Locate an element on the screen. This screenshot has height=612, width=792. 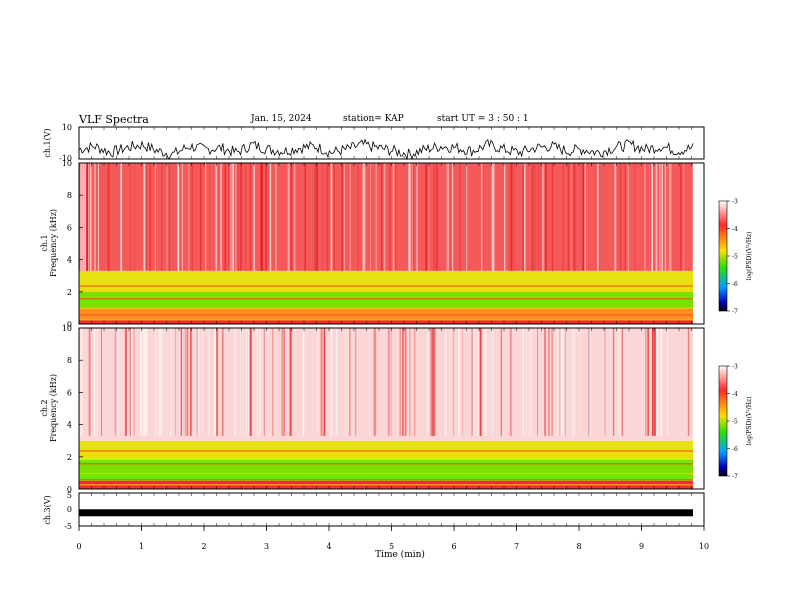
freq-tick-label: 4 is located at coordinates (69, 260).